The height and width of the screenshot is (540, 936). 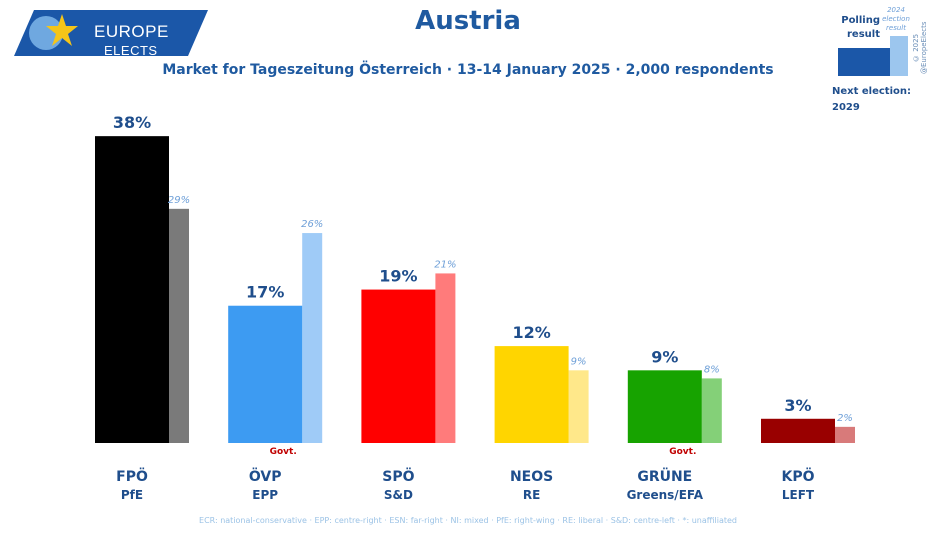 I want to click on group-label-neos: RE, so click(x=531, y=495).